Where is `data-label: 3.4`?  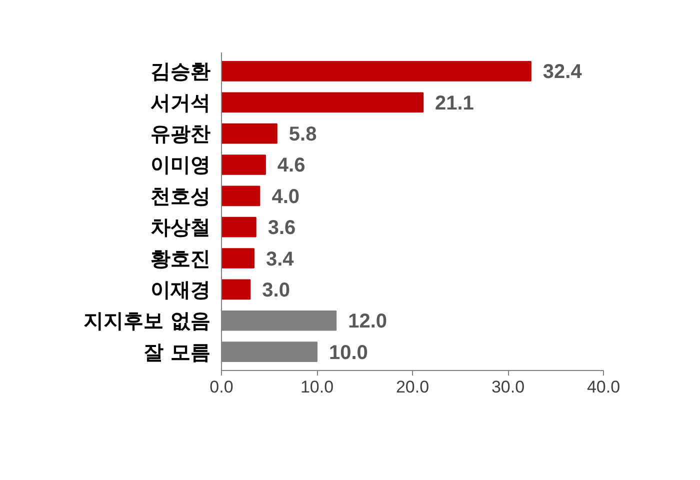
data-label: 3.4 is located at coordinates (280, 259).